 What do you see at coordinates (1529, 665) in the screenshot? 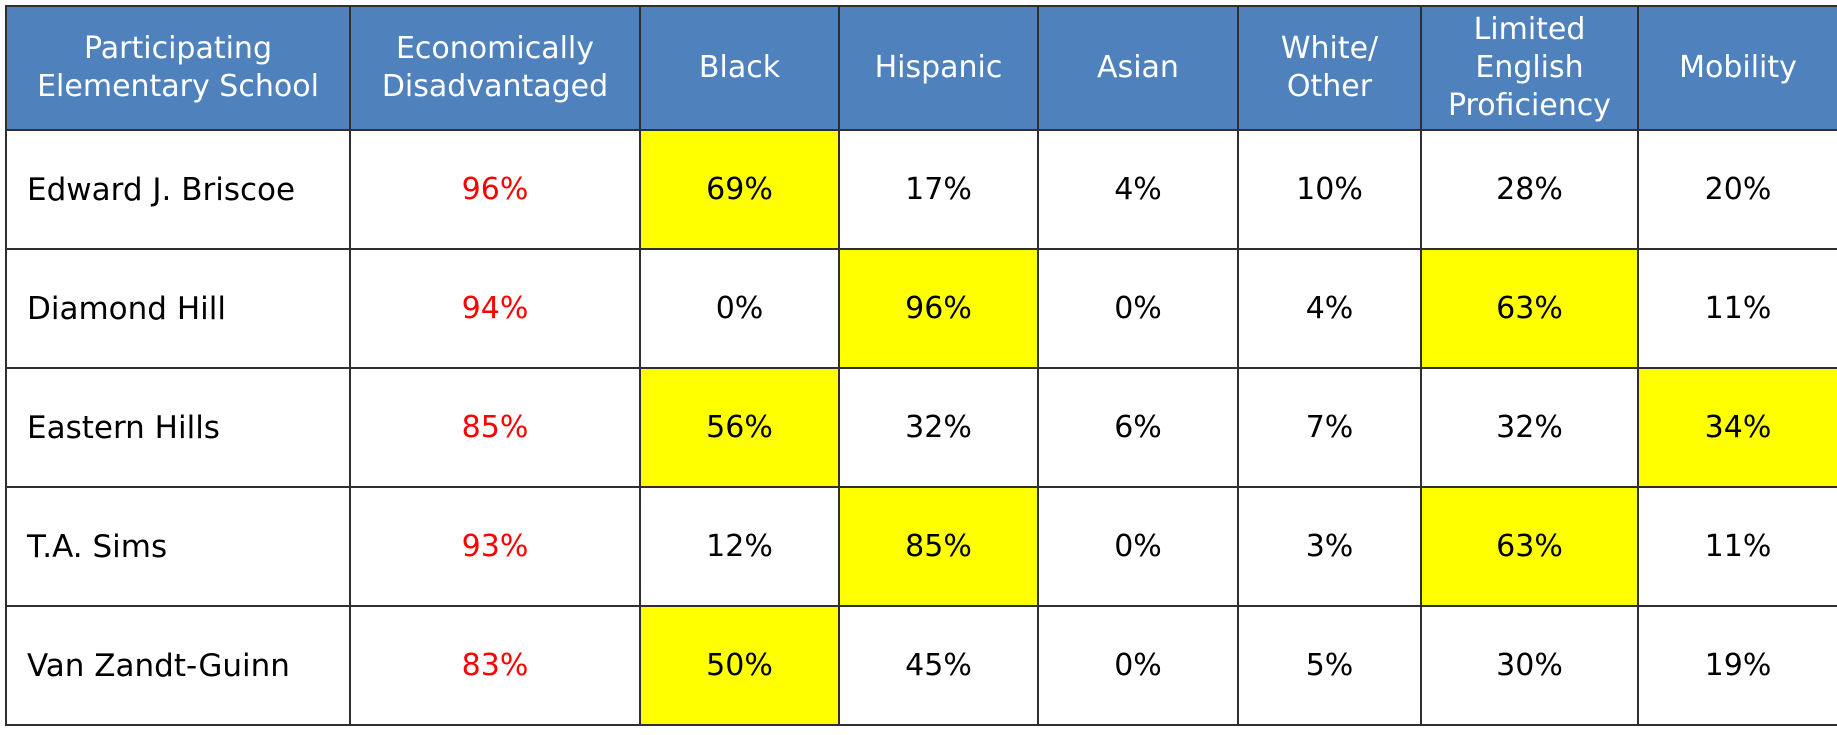
I see `cell-limited-english-proficiency: 30%` at bounding box center [1529, 665].